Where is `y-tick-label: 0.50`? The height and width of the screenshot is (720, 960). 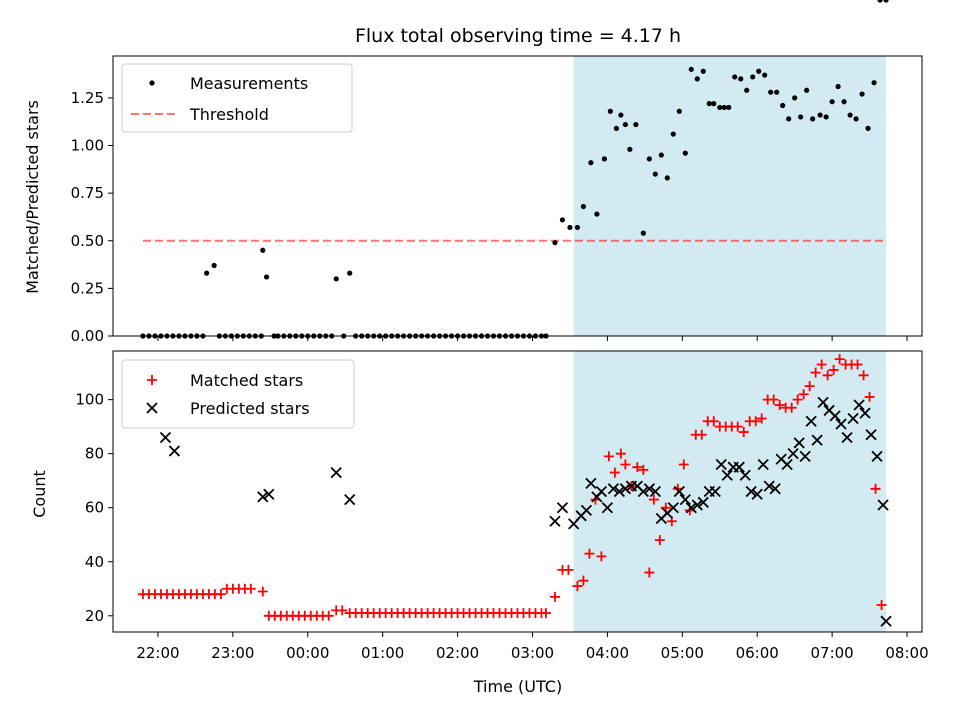
y-tick-label: 0.50 is located at coordinates (87, 241).